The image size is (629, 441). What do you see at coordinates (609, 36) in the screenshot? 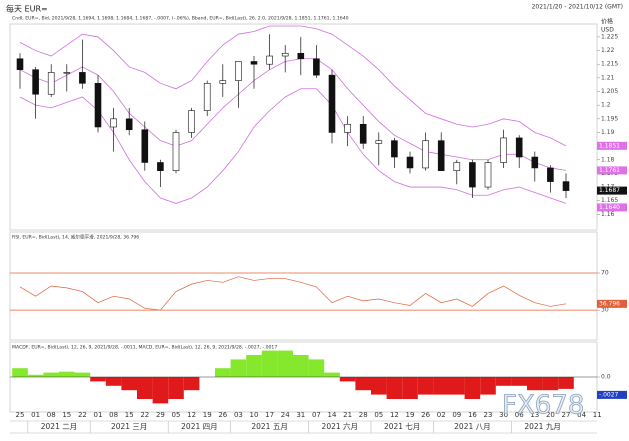
I see `y-tick-label: 1.225` at bounding box center [609, 36].